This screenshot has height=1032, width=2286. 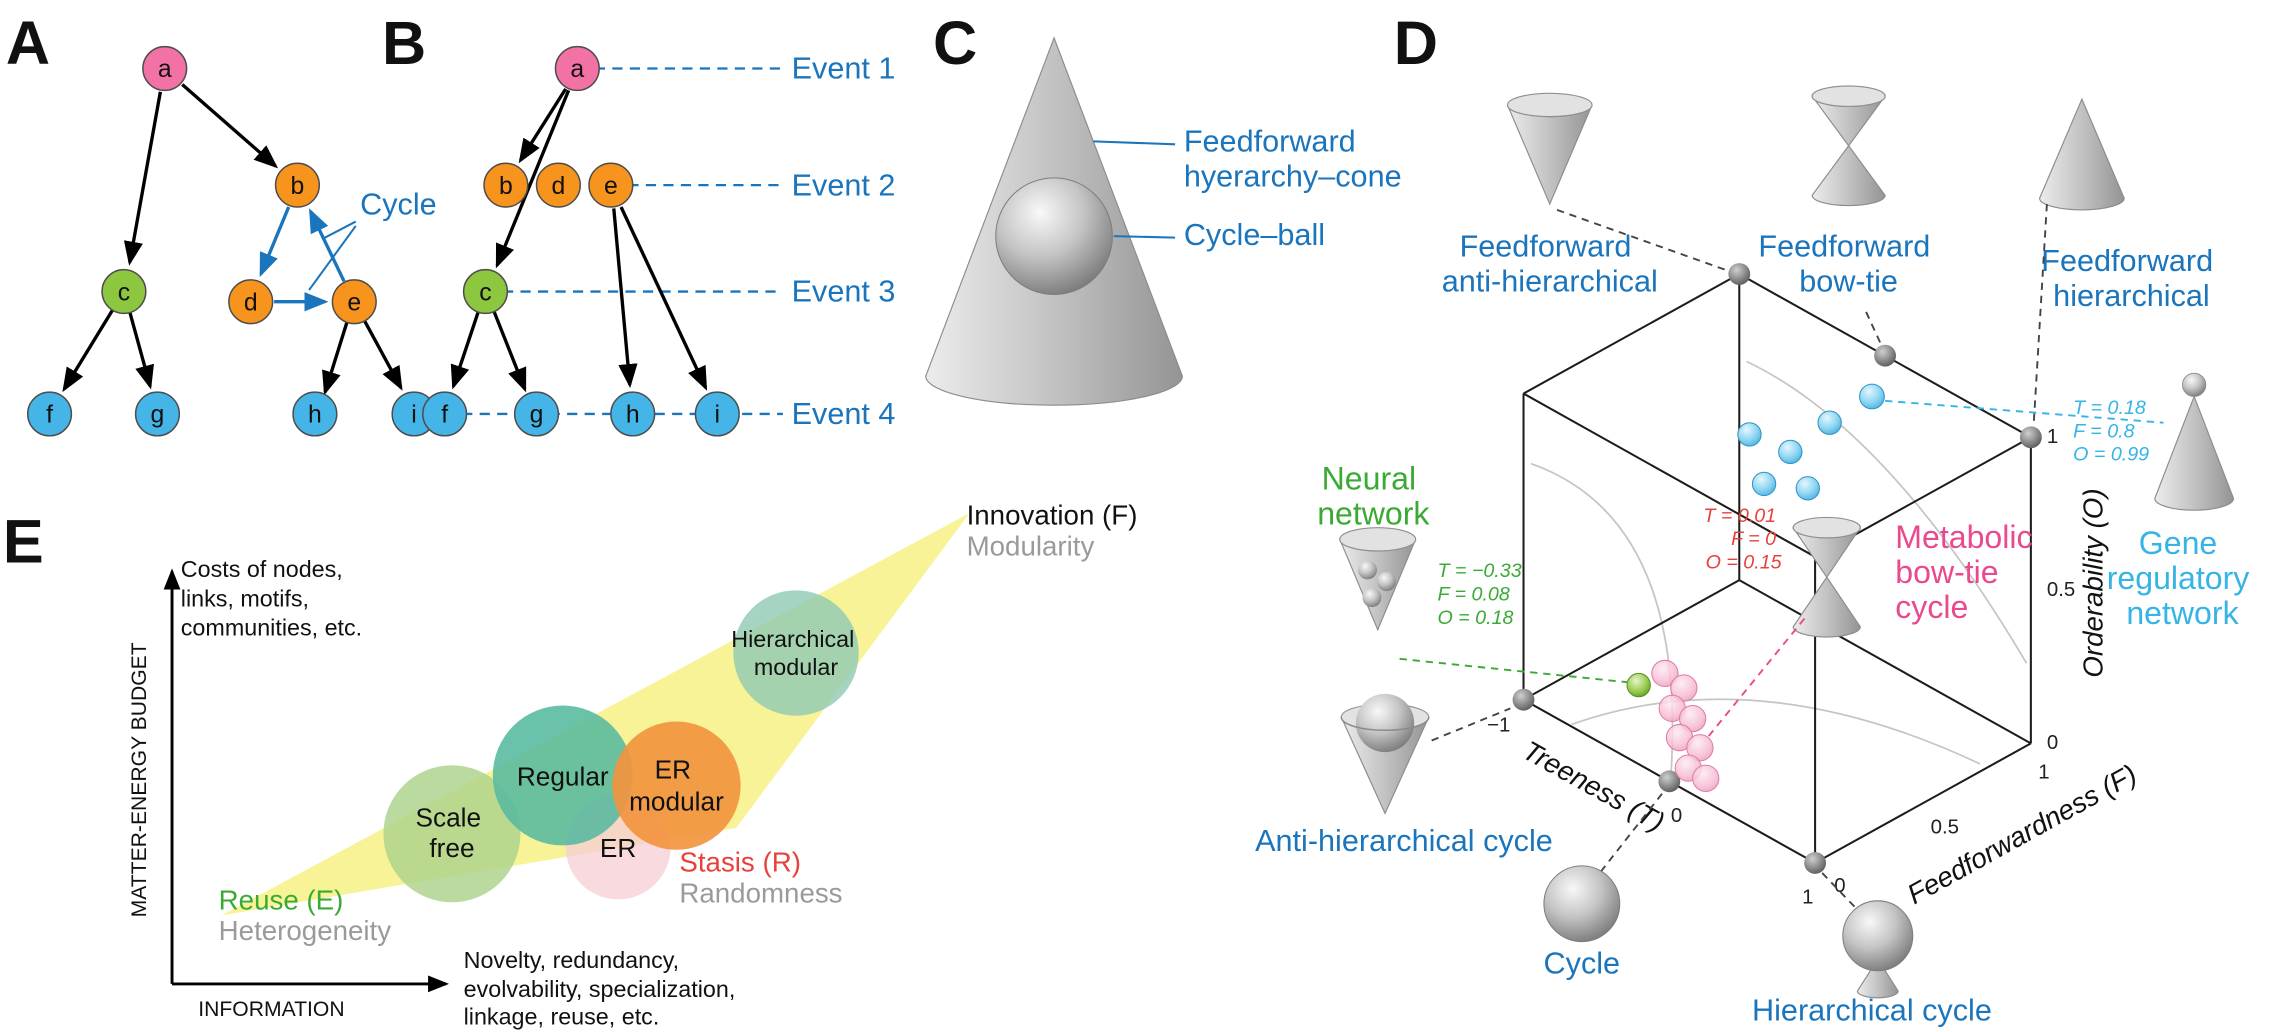 What do you see at coordinates (1739, 274) in the screenshot?
I see `corner-ff-anti` at bounding box center [1739, 274].